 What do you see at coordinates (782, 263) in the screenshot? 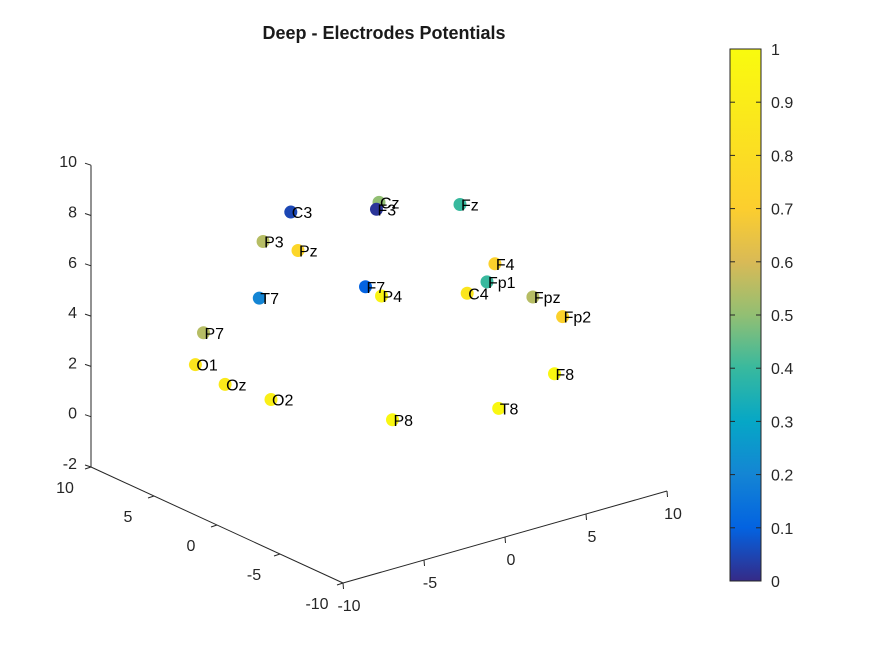
I see `colorbar-tick-label: 0.6` at bounding box center [782, 263].